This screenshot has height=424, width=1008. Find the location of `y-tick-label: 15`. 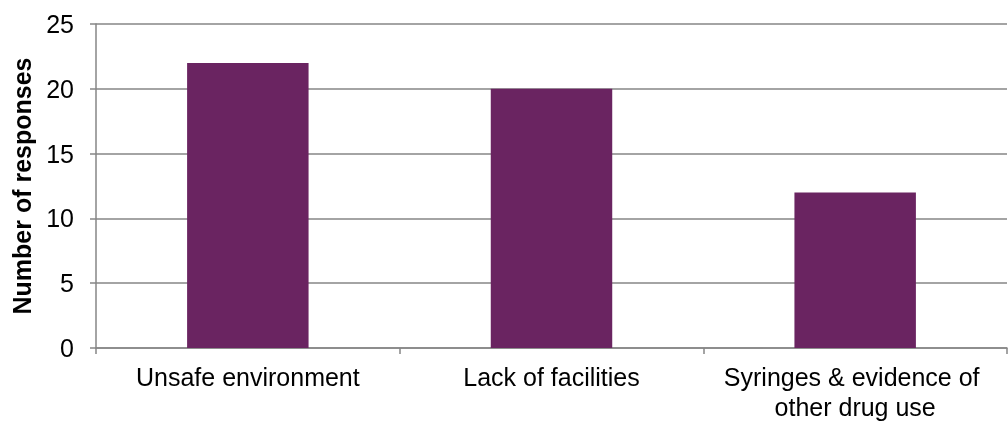

y-tick-label: 15 is located at coordinates (60, 153).